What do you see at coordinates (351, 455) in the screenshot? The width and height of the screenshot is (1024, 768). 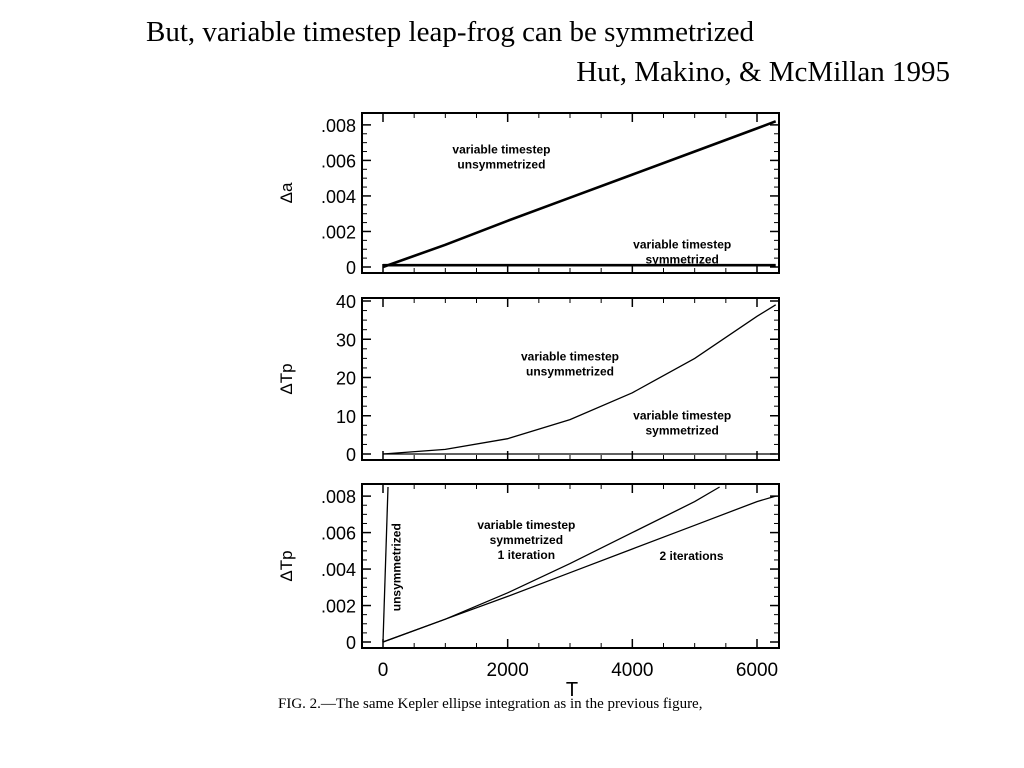 I see `panel-2-ytick-label: 0` at bounding box center [351, 455].